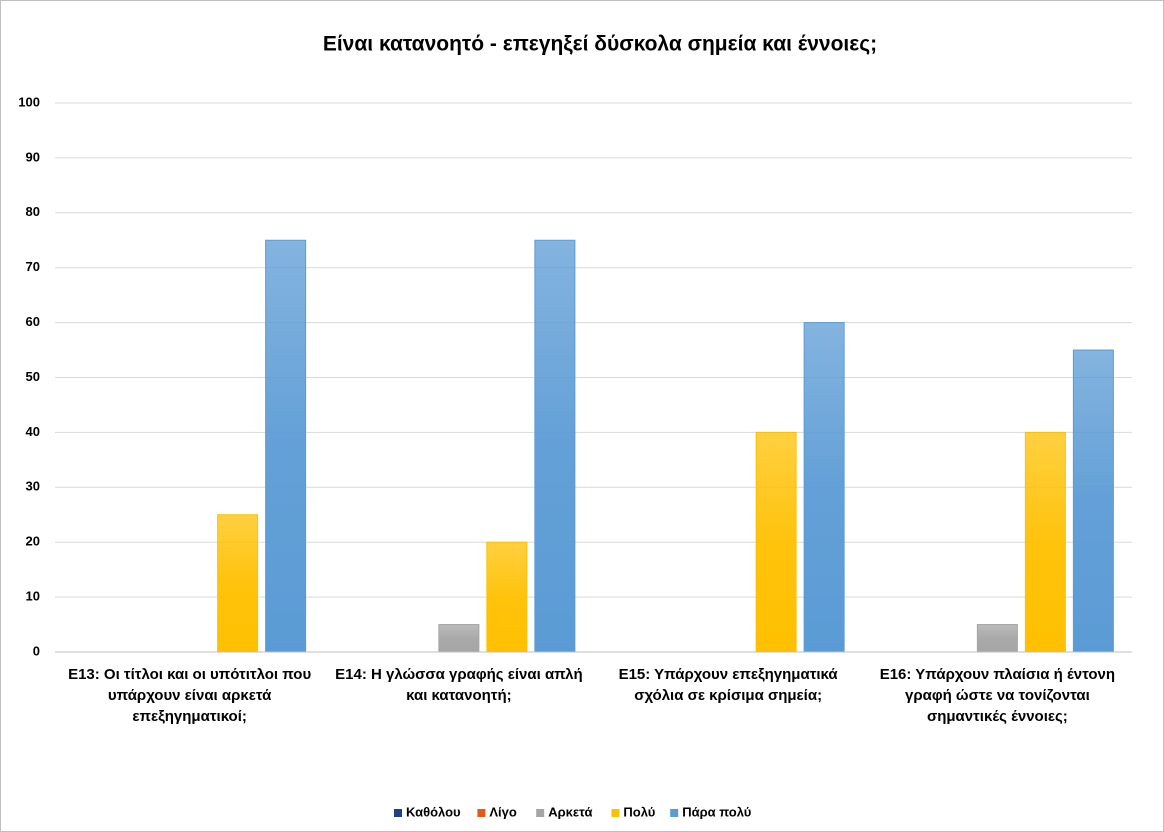  I want to click on y-tick-label: 90, so click(33, 156).